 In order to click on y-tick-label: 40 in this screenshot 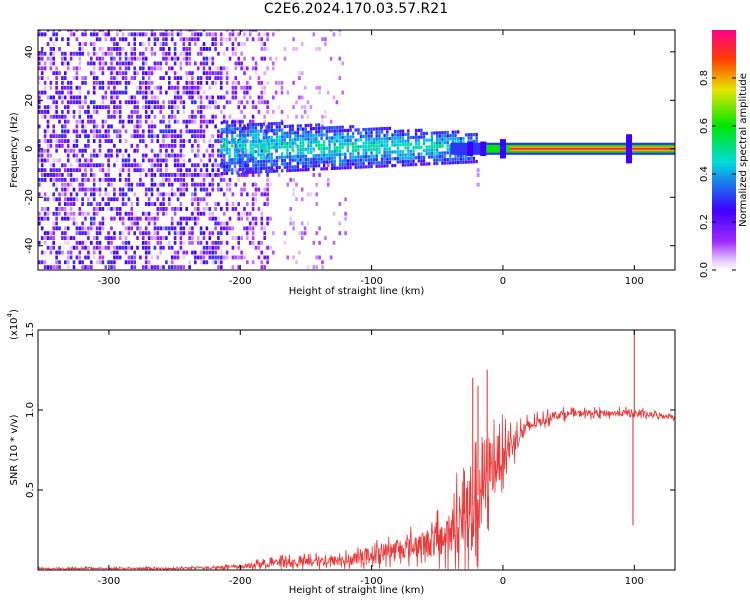, I will do `click(29, 51)`.